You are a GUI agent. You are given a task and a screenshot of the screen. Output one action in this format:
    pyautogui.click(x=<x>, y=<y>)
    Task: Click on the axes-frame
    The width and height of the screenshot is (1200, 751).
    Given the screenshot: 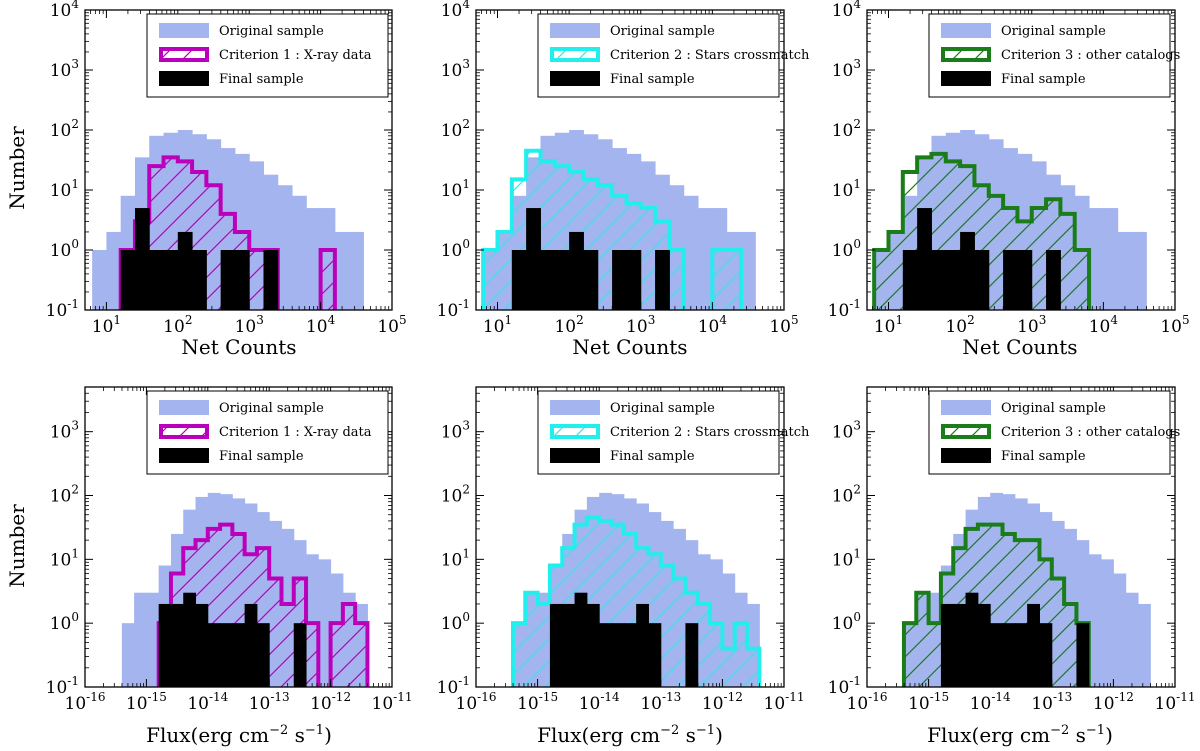 What is the action you would take?
    pyautogui.click(x=1021, y=537)
    